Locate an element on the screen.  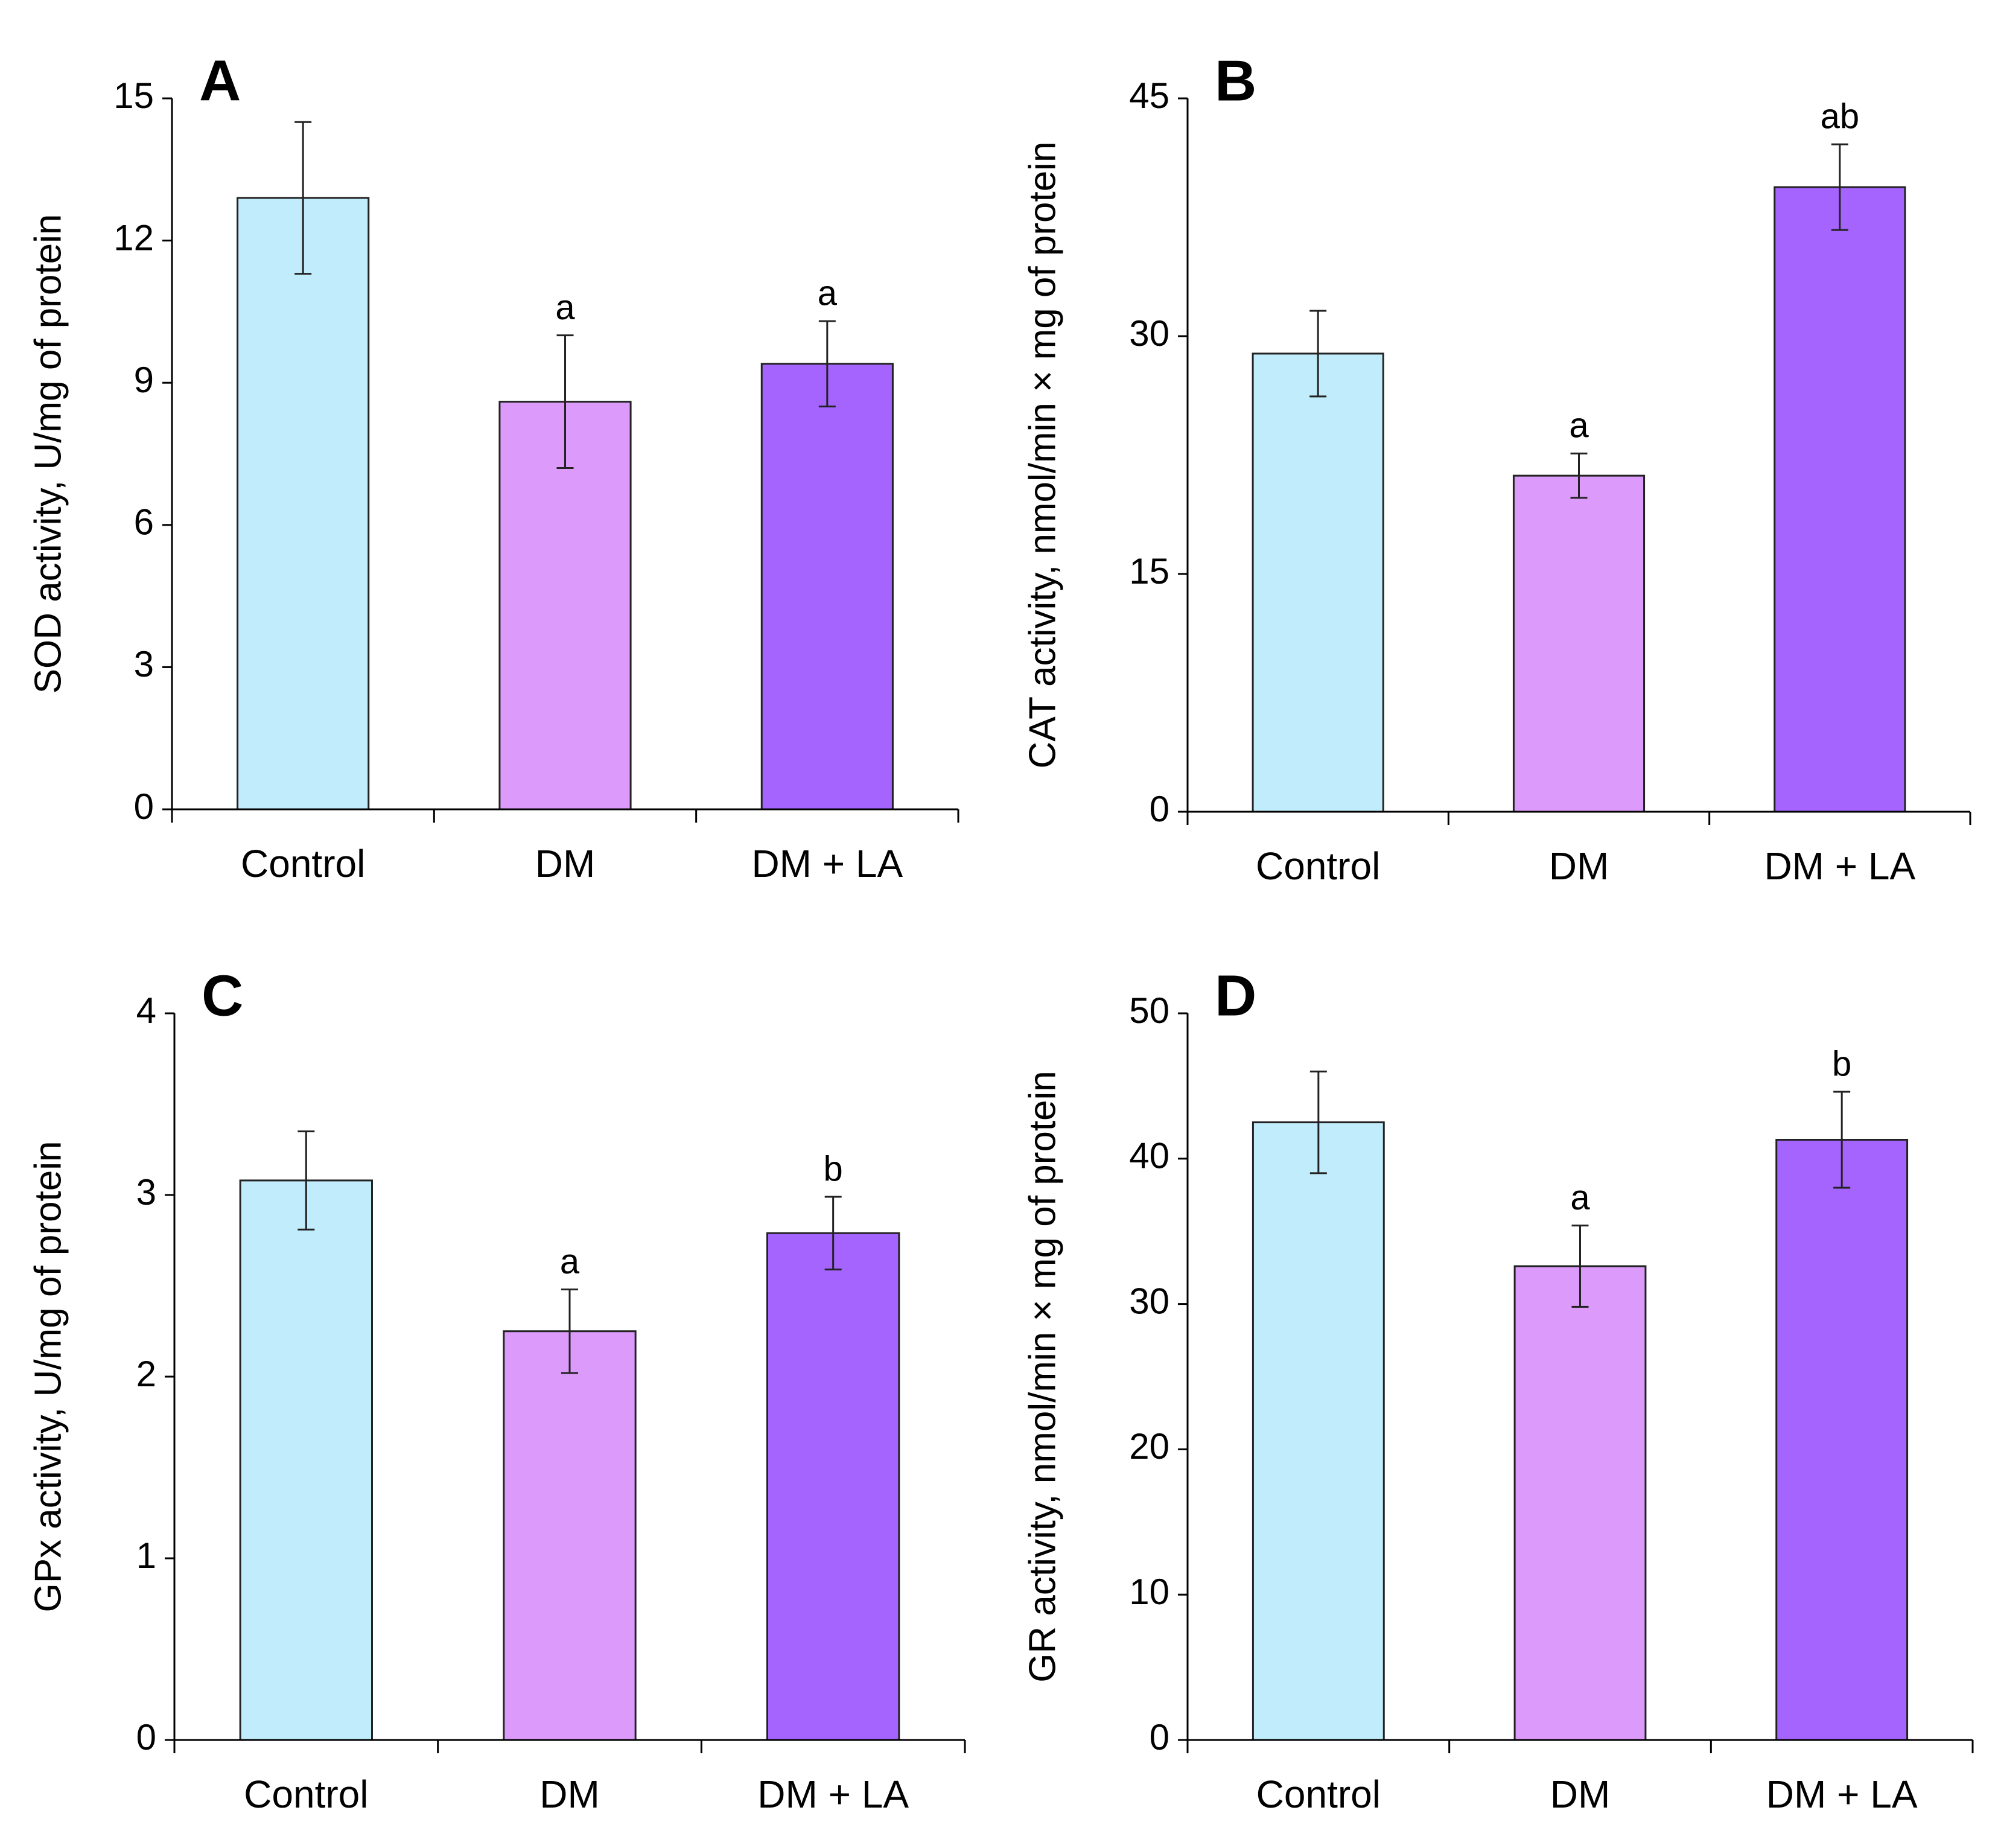
panel-label: D is located at coordinates (1235, 995).